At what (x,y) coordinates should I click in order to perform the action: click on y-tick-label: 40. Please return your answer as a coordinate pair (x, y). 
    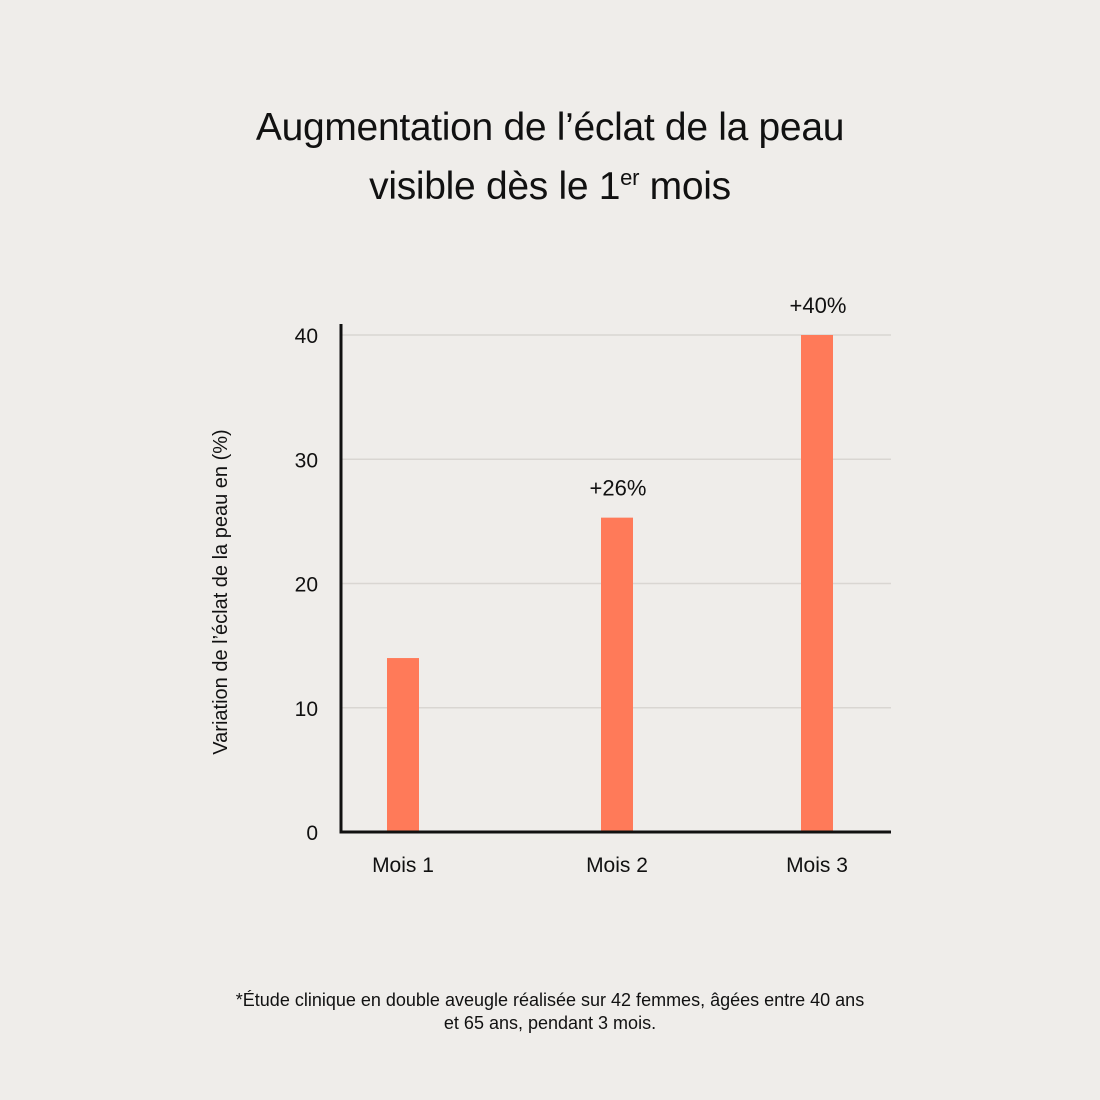
    Looking at the image, I should click on (306, 336).